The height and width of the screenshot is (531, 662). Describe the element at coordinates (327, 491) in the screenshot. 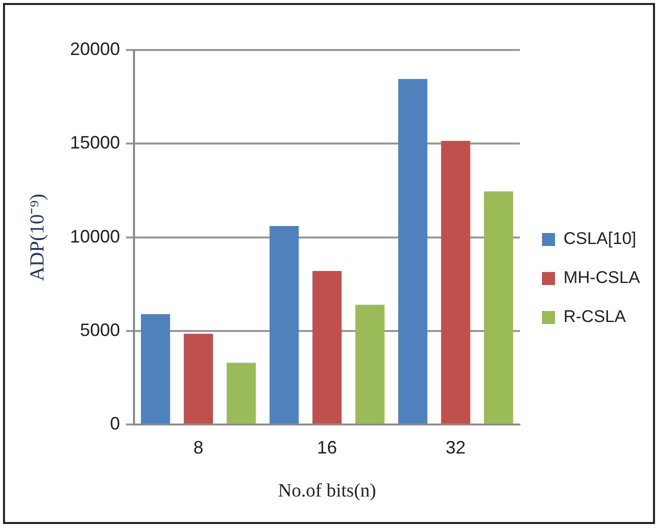

I see `x-axis-title: No.of bits(n)` at that location.